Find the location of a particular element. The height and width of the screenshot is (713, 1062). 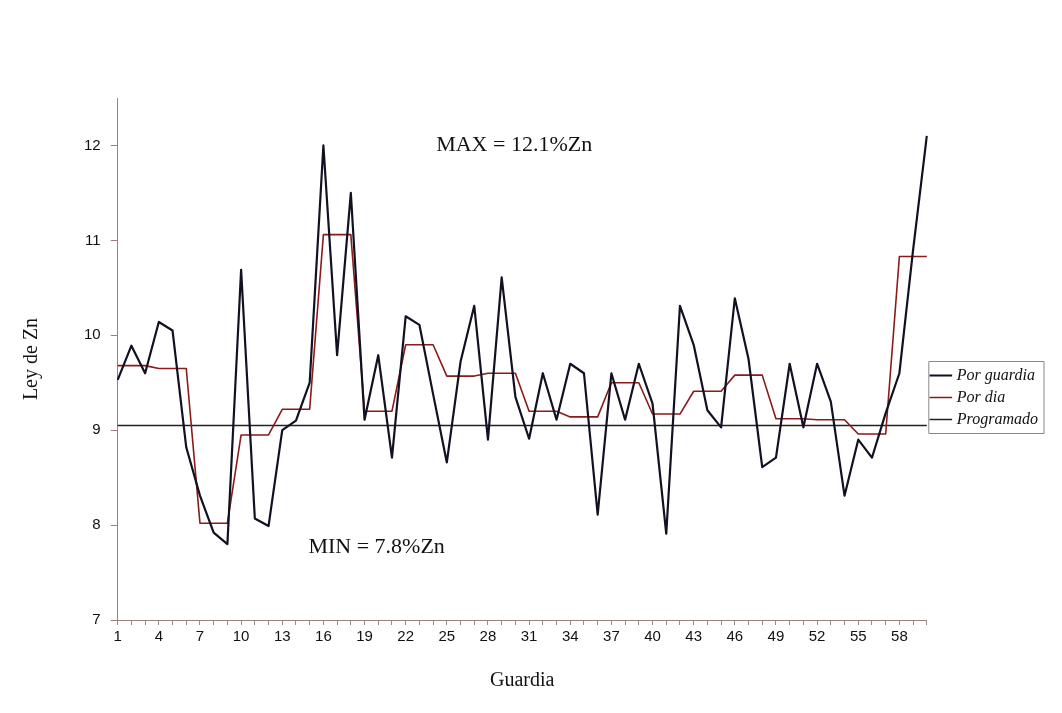

y-tick-label: 10 is located at coordinates (92, 334).